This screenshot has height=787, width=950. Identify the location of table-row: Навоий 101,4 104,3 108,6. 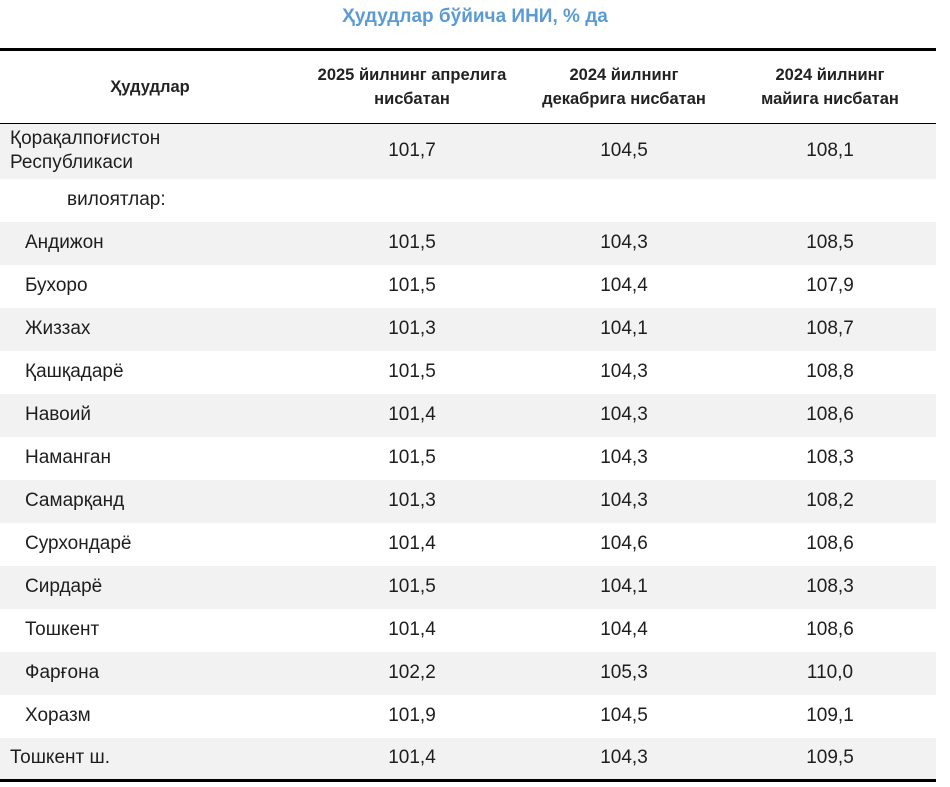
(468, 415).